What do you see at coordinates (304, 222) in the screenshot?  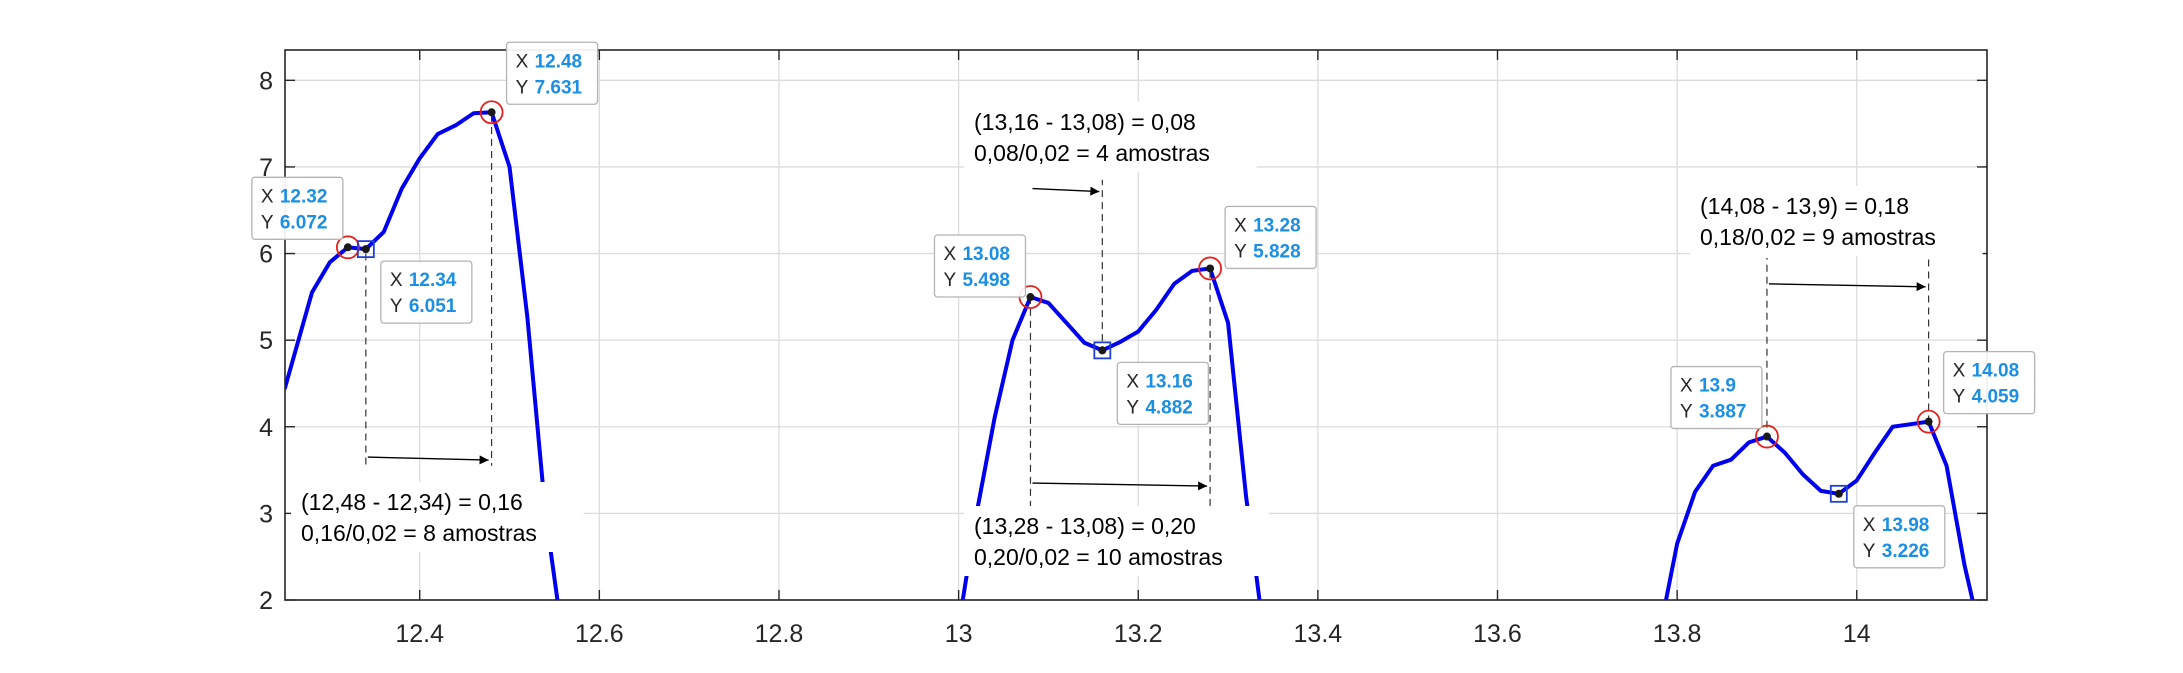 I see `datatip-y-value: 6.072` at bounding box center [304, 222].